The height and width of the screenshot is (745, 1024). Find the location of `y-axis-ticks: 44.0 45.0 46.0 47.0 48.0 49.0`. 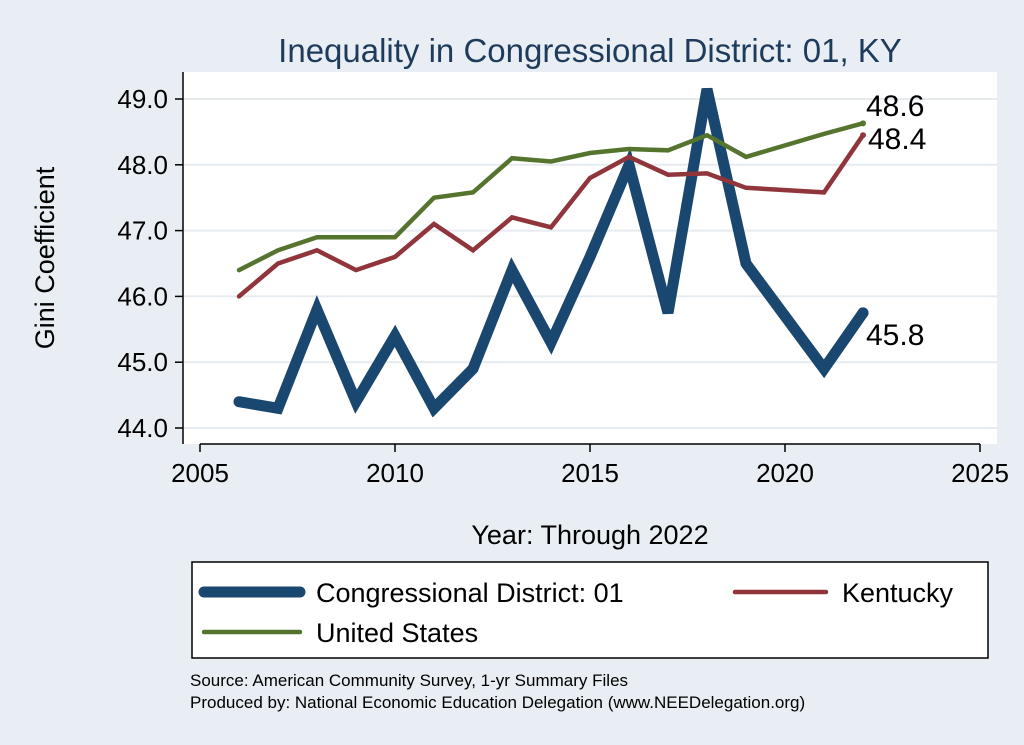

y-axis-ticks: 44.0 45.0 46.0 47.0 48.0 49.0 is located at coordinates (150, 263).